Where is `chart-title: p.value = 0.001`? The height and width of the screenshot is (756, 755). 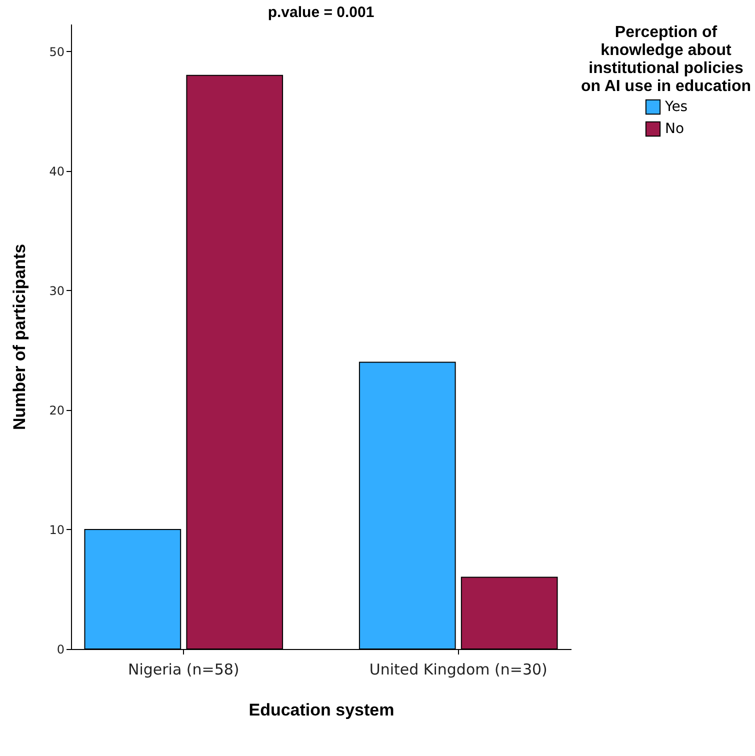 chart-title: p.value = 0.001 is located at coordinates (321, 12).